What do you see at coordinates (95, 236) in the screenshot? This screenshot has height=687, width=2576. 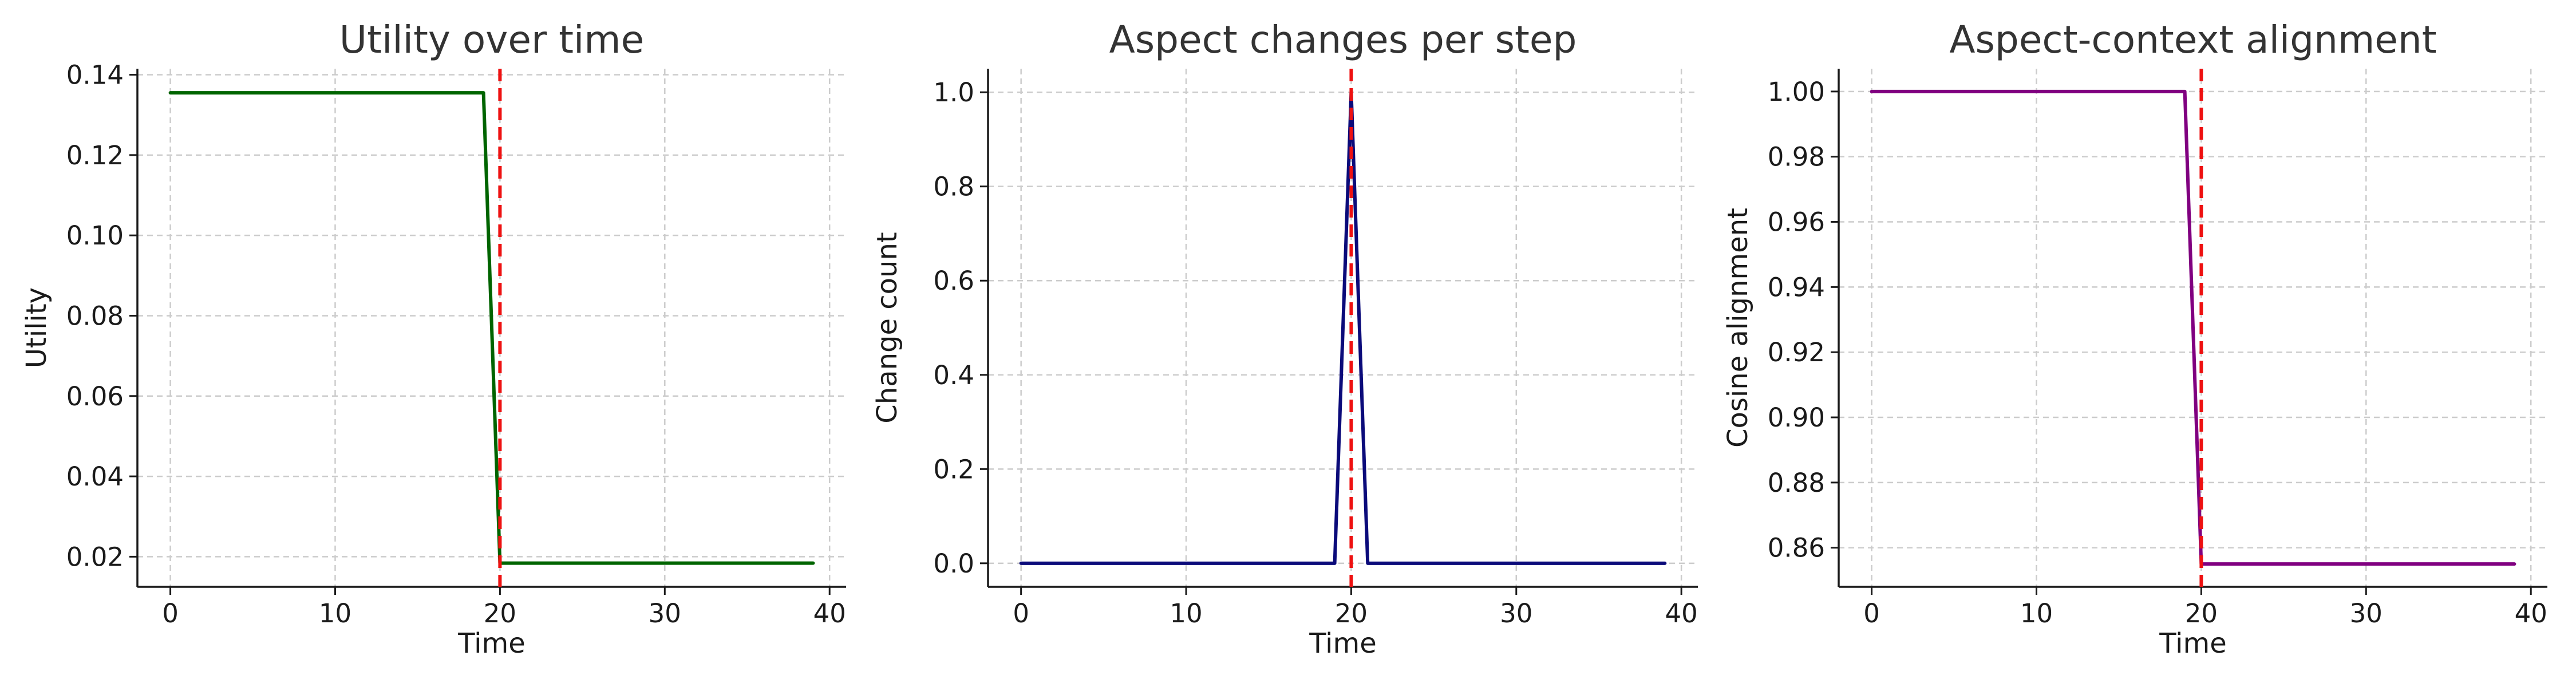 I see `y-tick-label: 0.10` at bounding box center [95, 236].